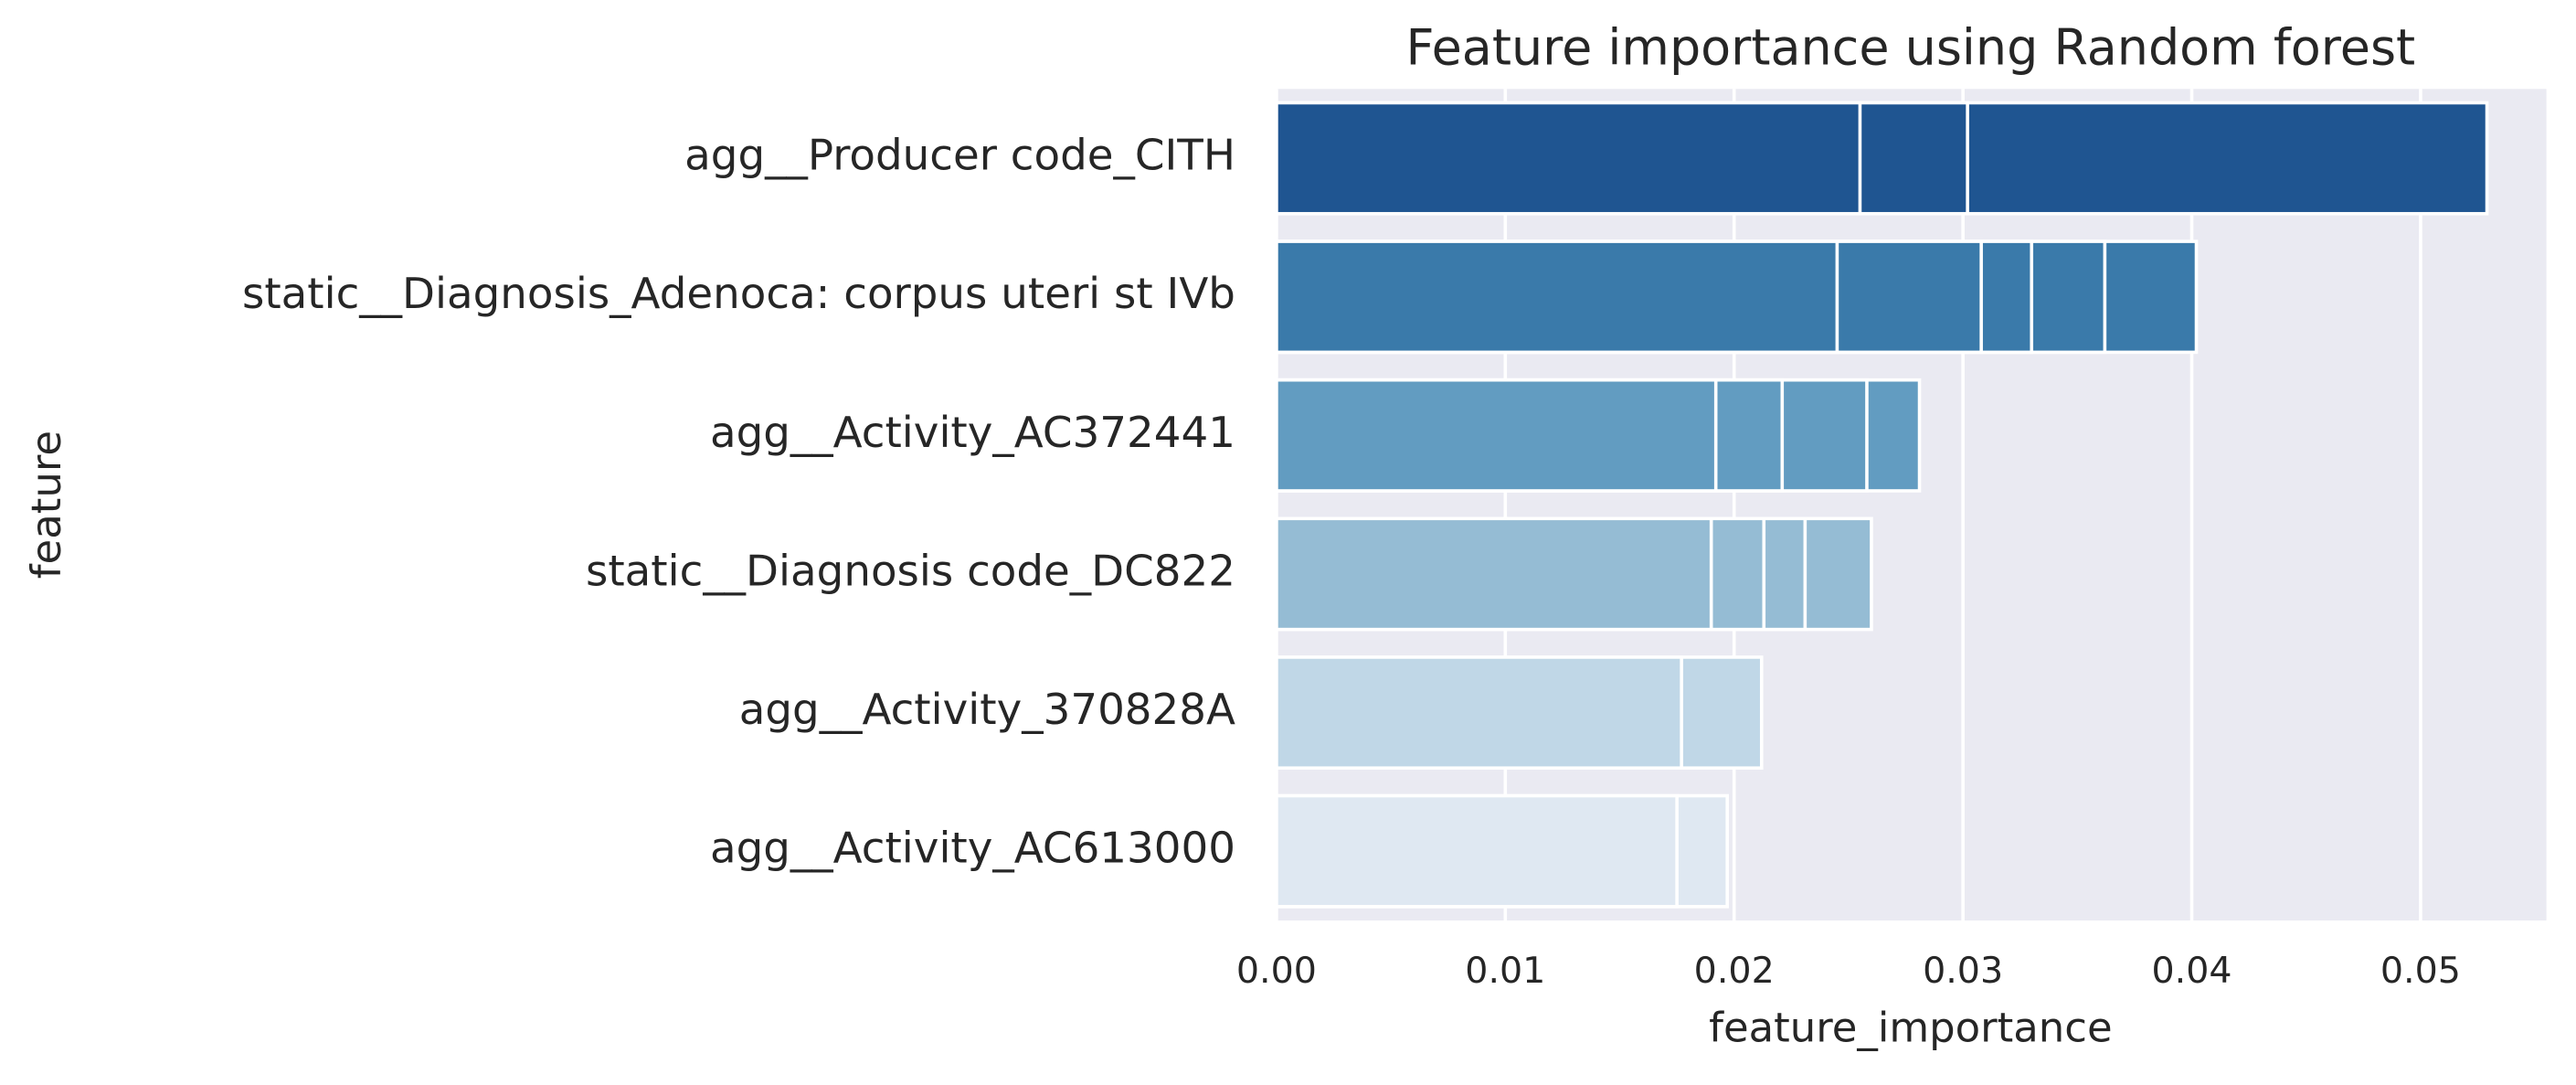  I want to click on y-tick-label: agg__Activity_370828A, so click(987, 710).